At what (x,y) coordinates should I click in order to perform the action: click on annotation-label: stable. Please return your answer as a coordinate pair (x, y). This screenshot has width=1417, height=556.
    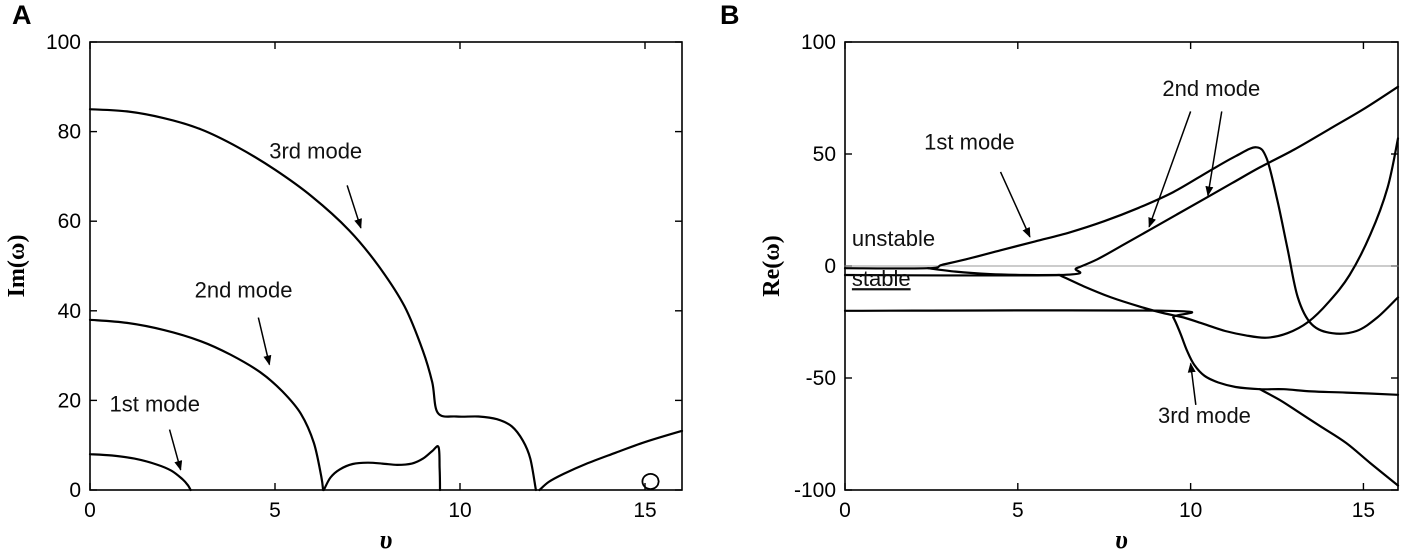
    Looking at the image, I should click on (881, 278).